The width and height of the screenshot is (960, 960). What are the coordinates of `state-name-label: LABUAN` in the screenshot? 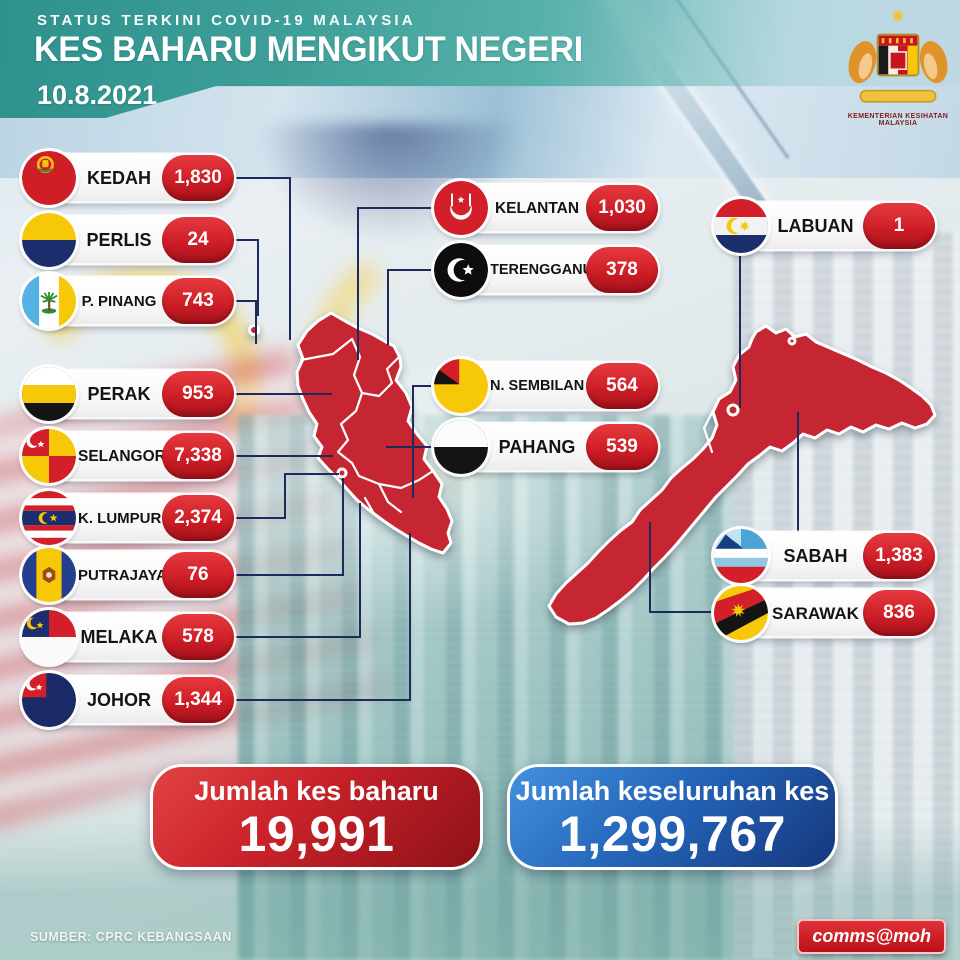 It's located at (815, 226).